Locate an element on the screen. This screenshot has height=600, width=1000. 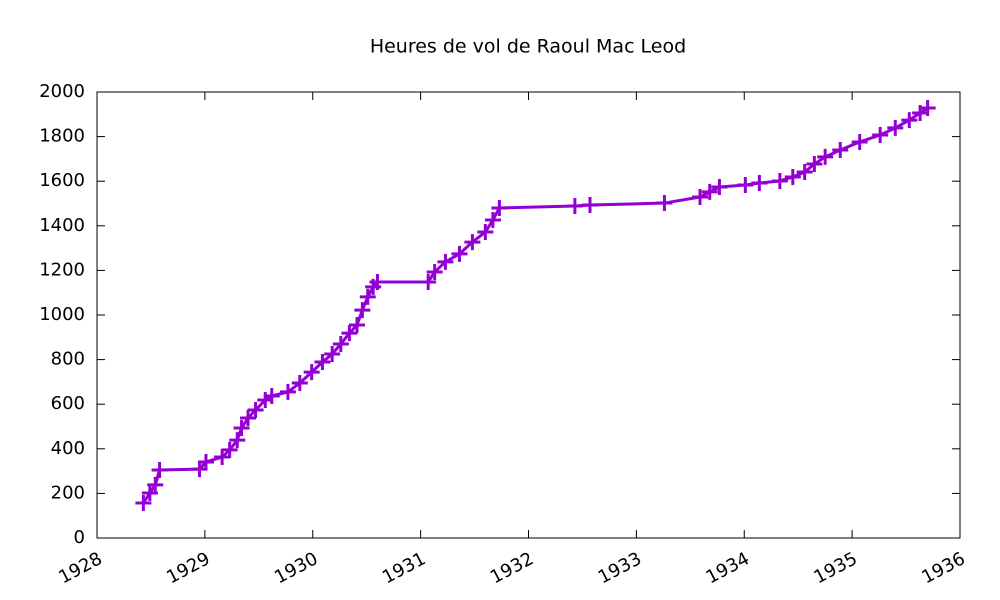
y-tick-label: 0 is located at coordinates (79, 537).